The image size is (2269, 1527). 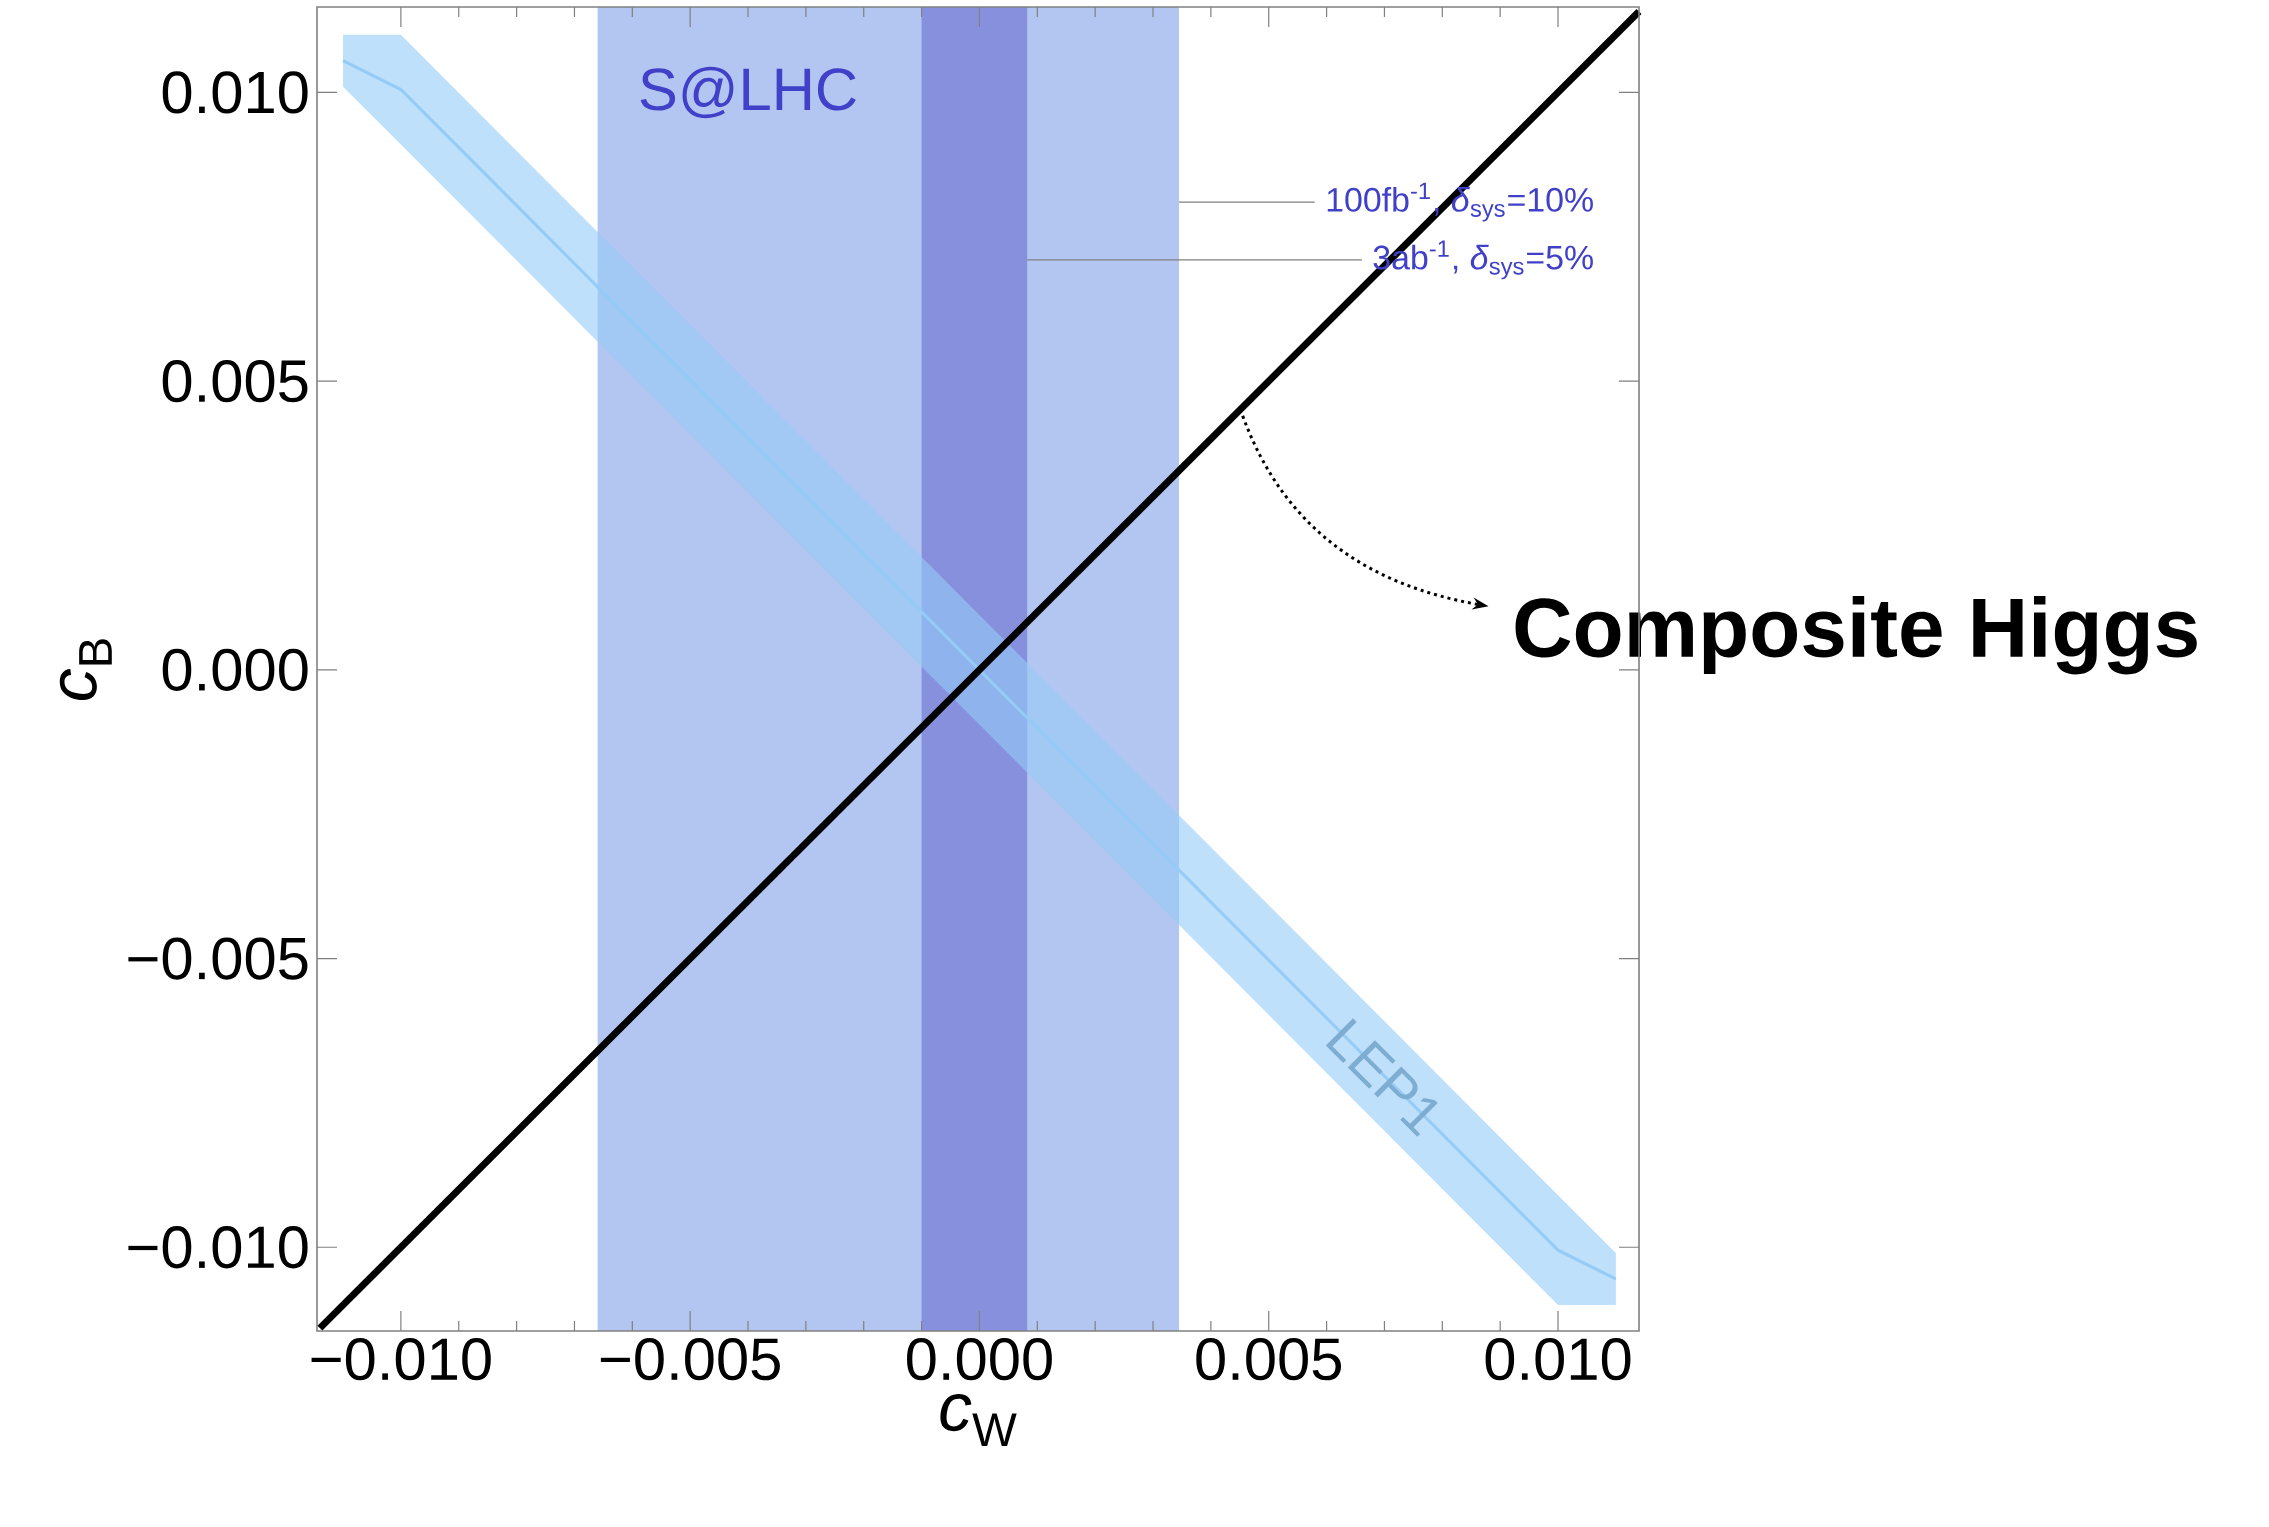 I want to click on y-tick-label: 0.005, so click(x=235, y=381).